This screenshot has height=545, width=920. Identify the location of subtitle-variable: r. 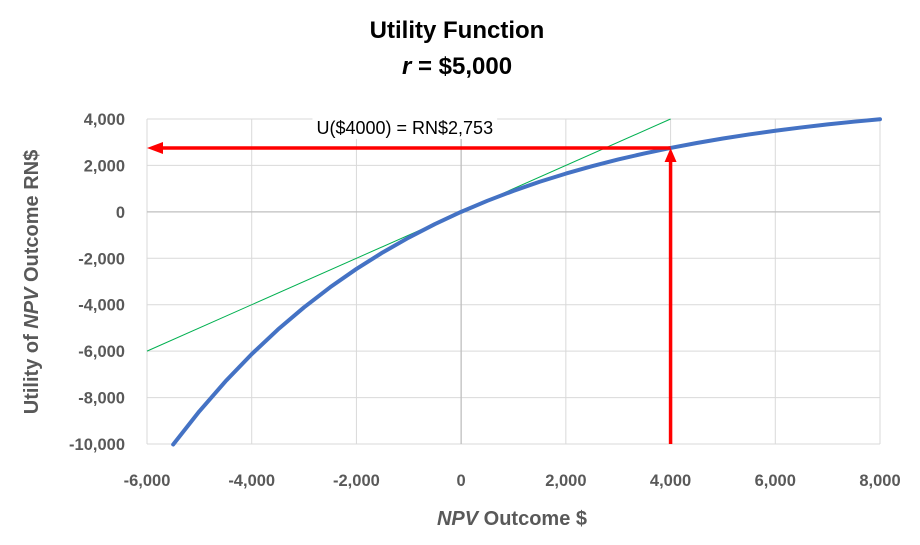
(407, 66).